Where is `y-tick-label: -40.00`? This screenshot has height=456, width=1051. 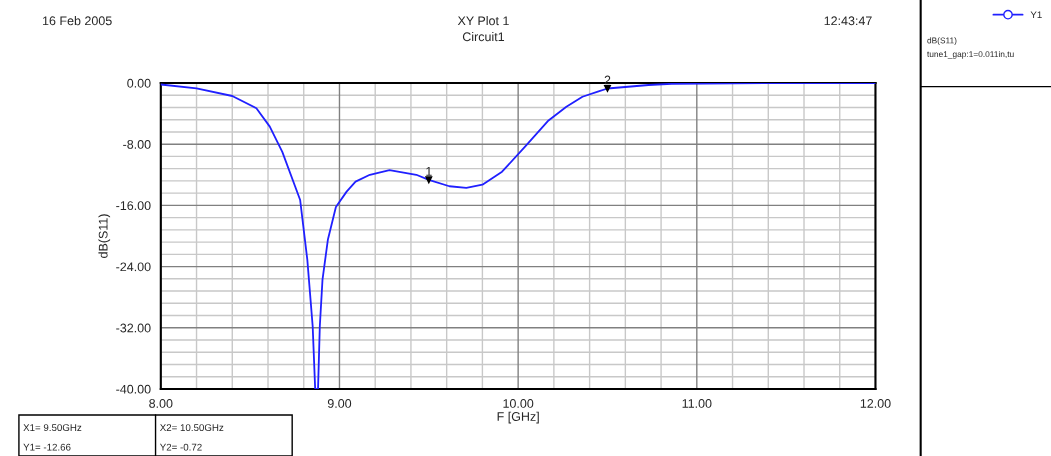 y-tick-label: -40.00 is located at coordinates (133, 389).